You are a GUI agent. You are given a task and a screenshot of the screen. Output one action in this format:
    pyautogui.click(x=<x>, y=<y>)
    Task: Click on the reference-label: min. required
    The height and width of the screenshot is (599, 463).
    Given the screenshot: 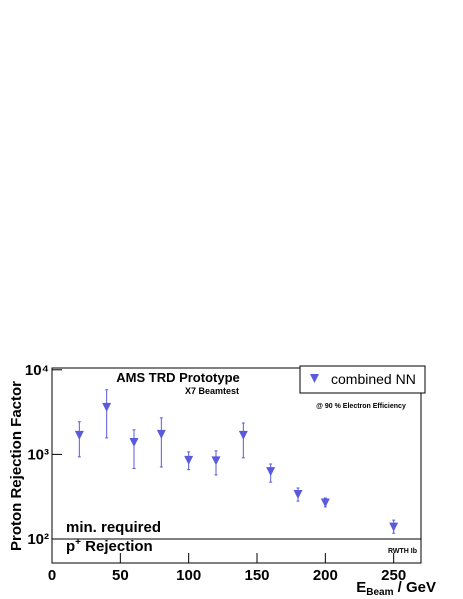 What is the action you would take?
    pyautogui.click(x=113, y=527)
    